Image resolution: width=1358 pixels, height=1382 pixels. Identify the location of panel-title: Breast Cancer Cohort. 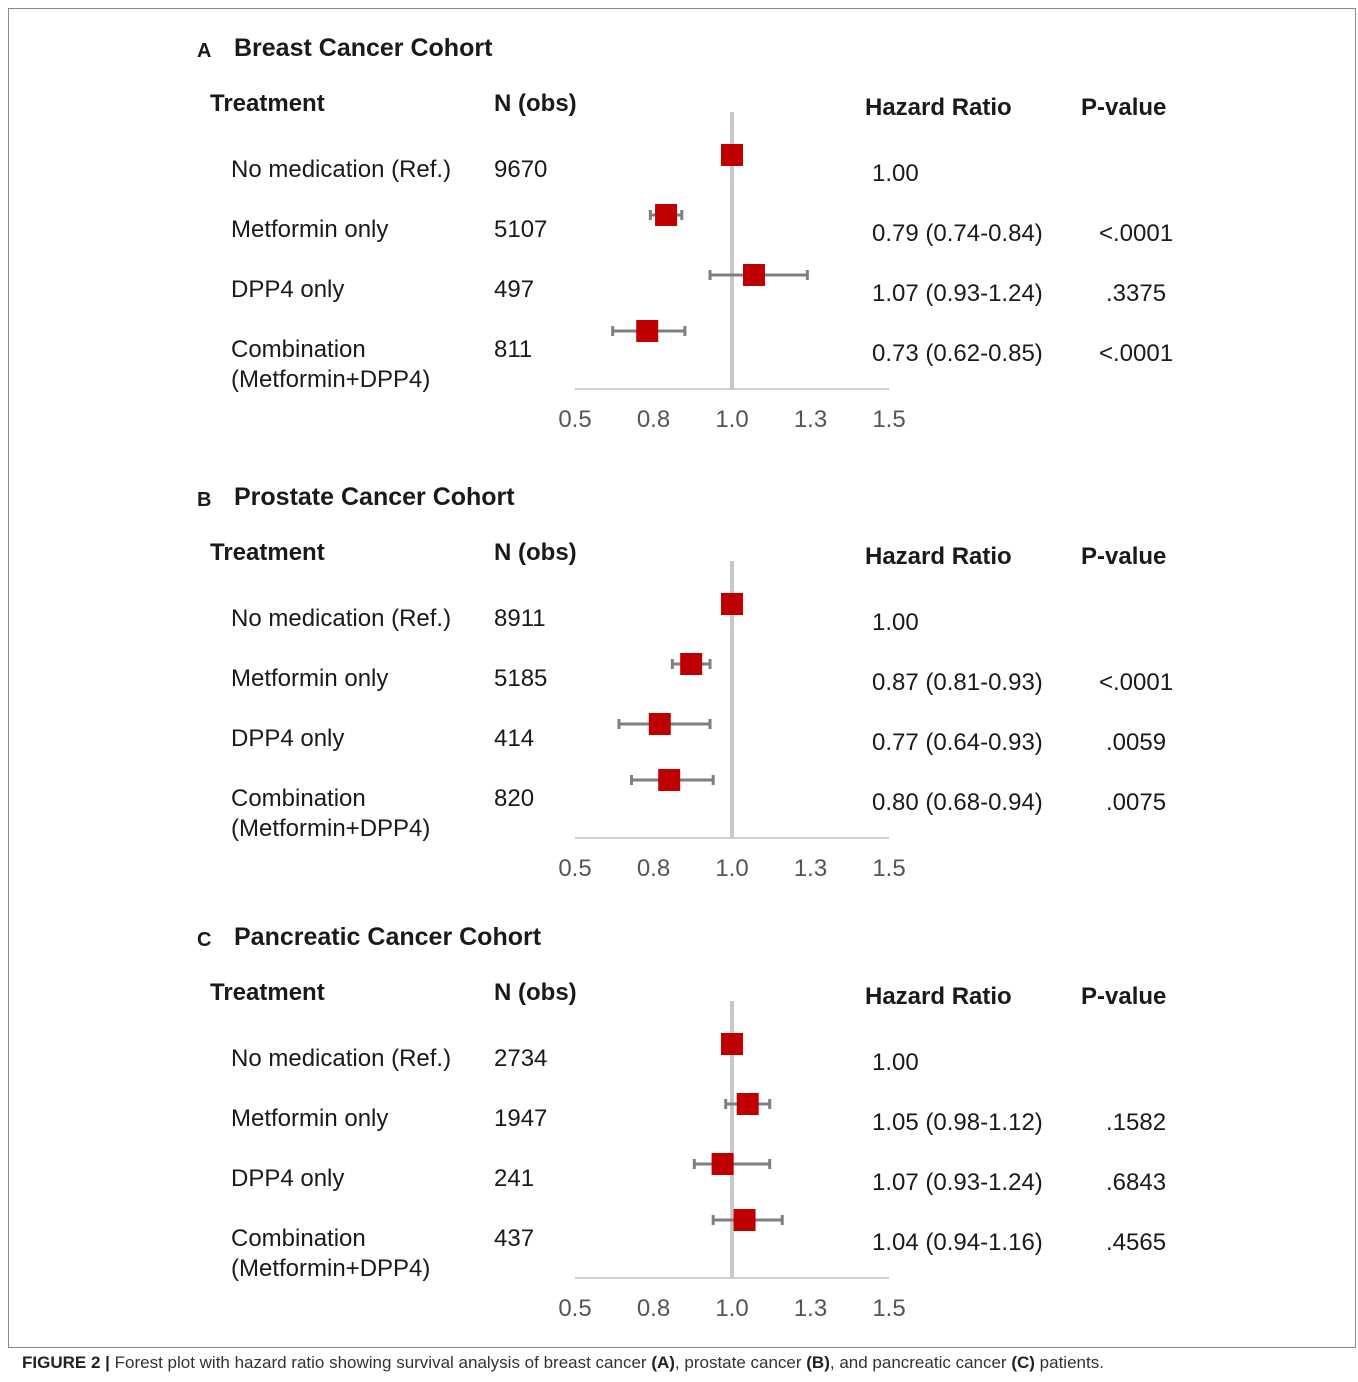
(363, 48).